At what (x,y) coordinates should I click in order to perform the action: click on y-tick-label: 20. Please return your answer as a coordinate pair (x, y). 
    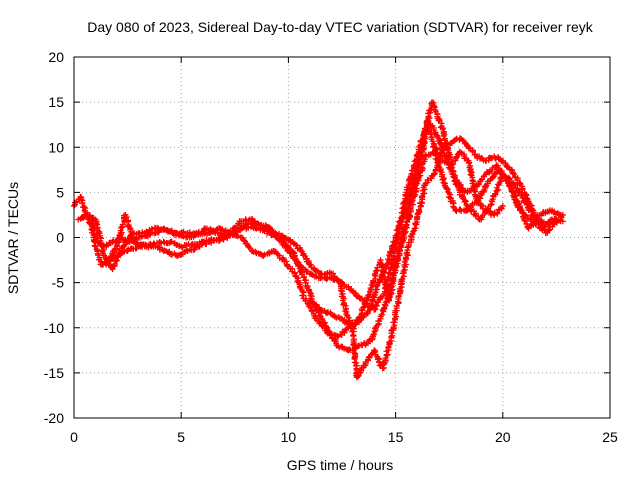
    Looking at the image, I should click on (56, 57).